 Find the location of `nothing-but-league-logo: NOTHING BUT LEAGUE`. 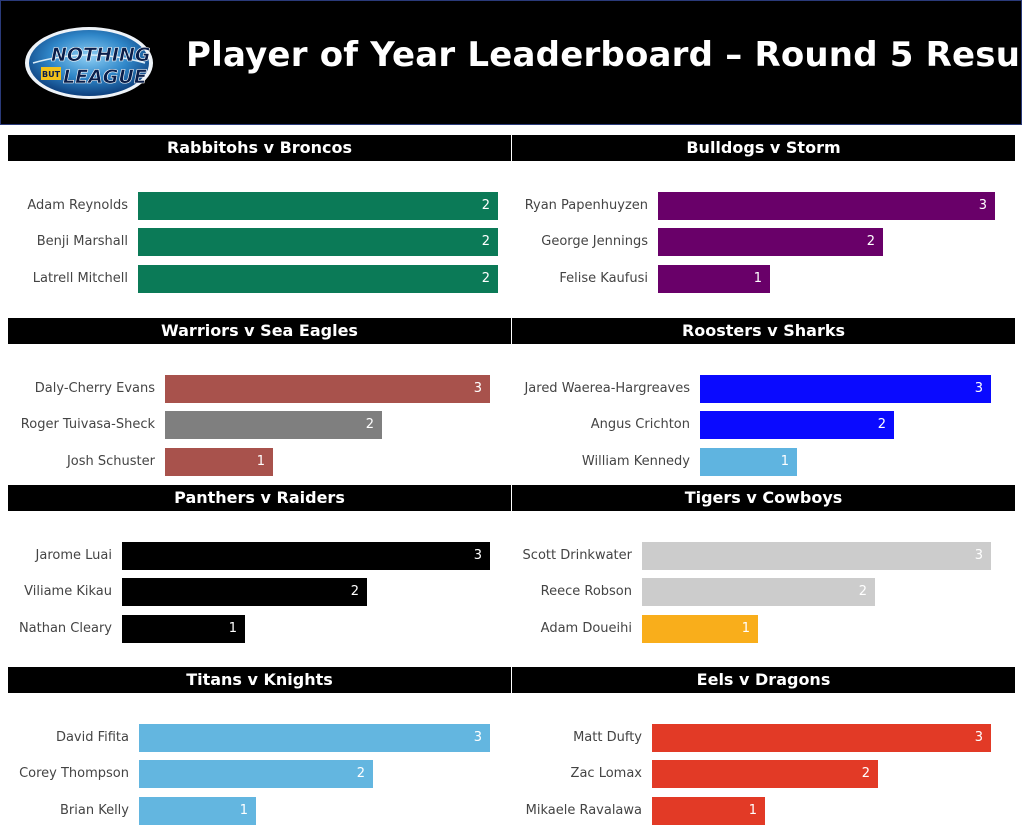

nothing-but-league-logo: NOTHING BUT LEAGUE is located at coordinates (89, 63).